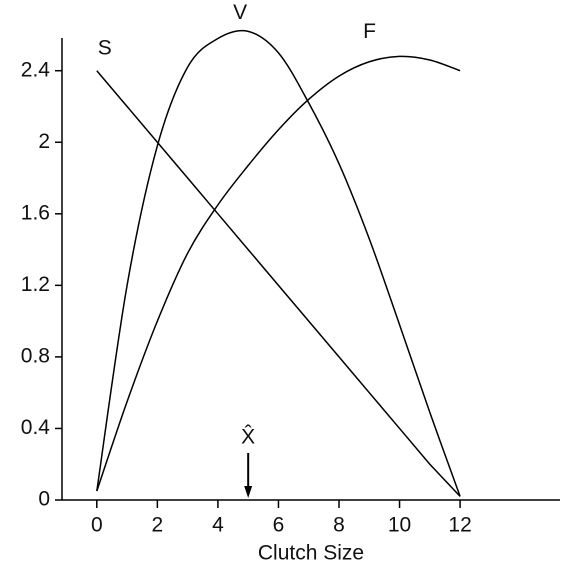 This screenshot has height=573, width=575. I want to click on x-tick-label: 4, so click(218, 525).